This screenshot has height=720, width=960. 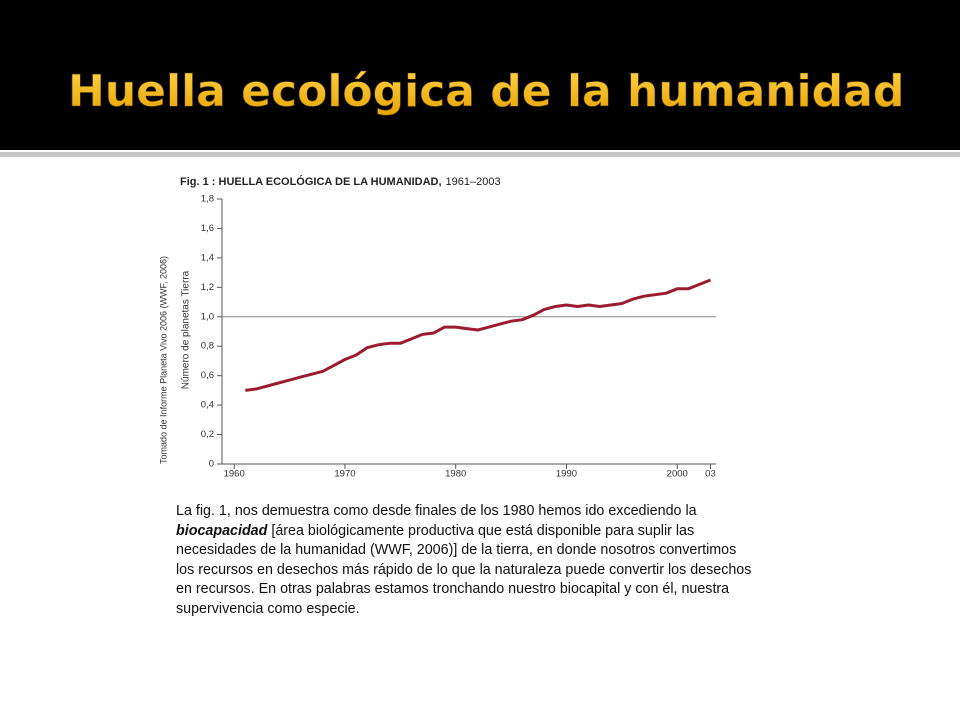 I want to click on y-axis-label: Número de planetas Tierra, so click(x=186, y=329).